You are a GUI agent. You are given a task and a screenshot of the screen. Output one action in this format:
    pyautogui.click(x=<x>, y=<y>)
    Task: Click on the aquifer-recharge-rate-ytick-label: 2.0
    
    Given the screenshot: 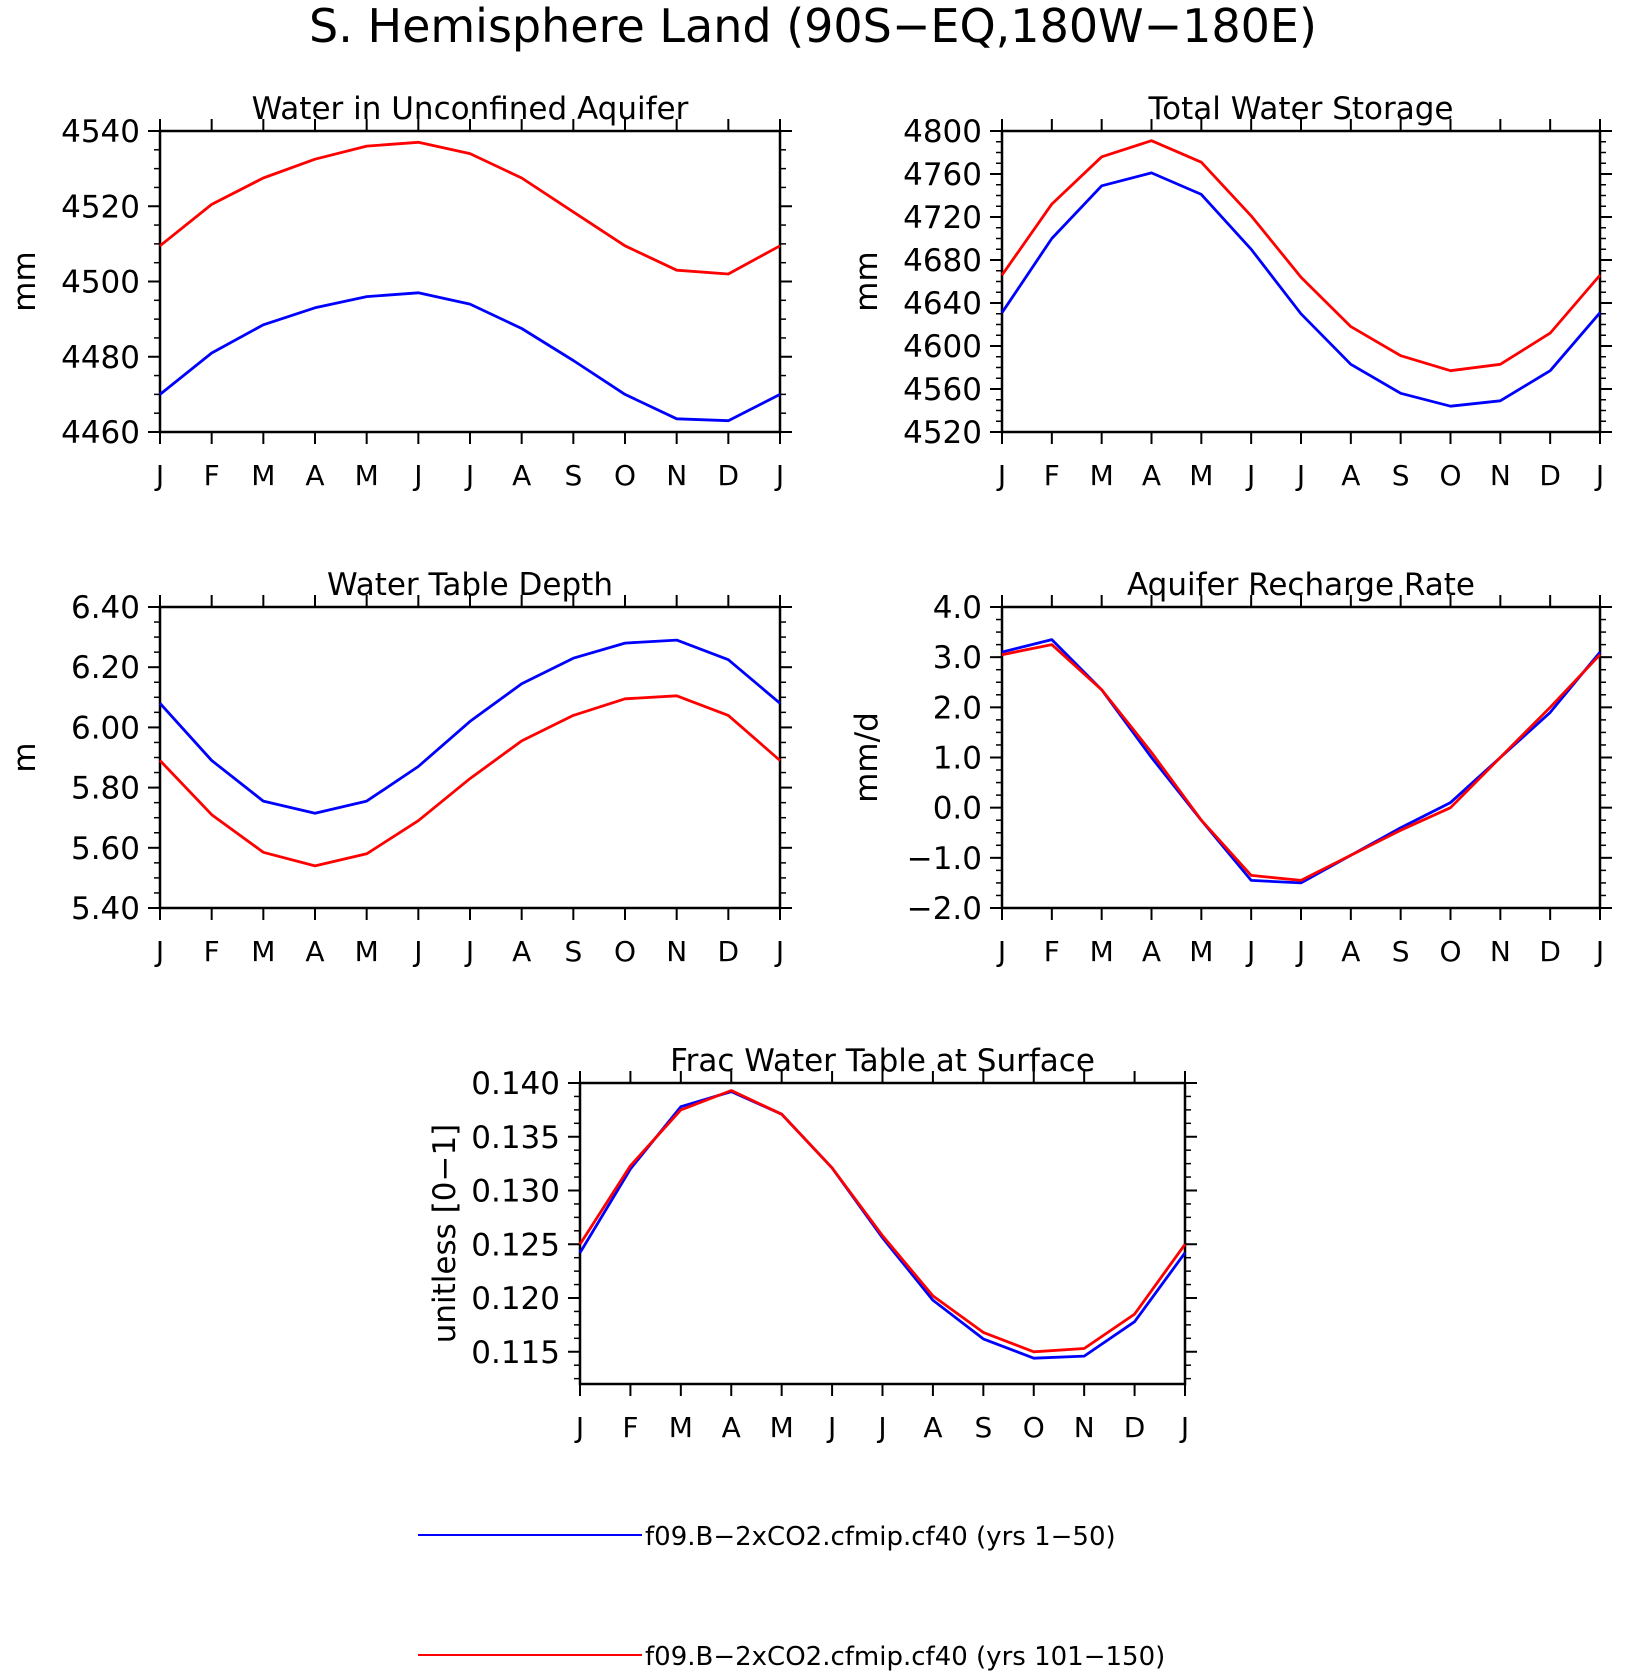 What is the action you would take?
    pyautogui.click(x=957, y=708)
    